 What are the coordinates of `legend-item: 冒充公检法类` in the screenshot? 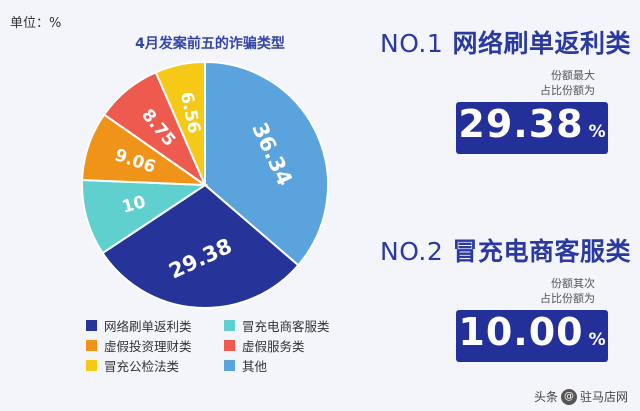 It's located at (132, 365).